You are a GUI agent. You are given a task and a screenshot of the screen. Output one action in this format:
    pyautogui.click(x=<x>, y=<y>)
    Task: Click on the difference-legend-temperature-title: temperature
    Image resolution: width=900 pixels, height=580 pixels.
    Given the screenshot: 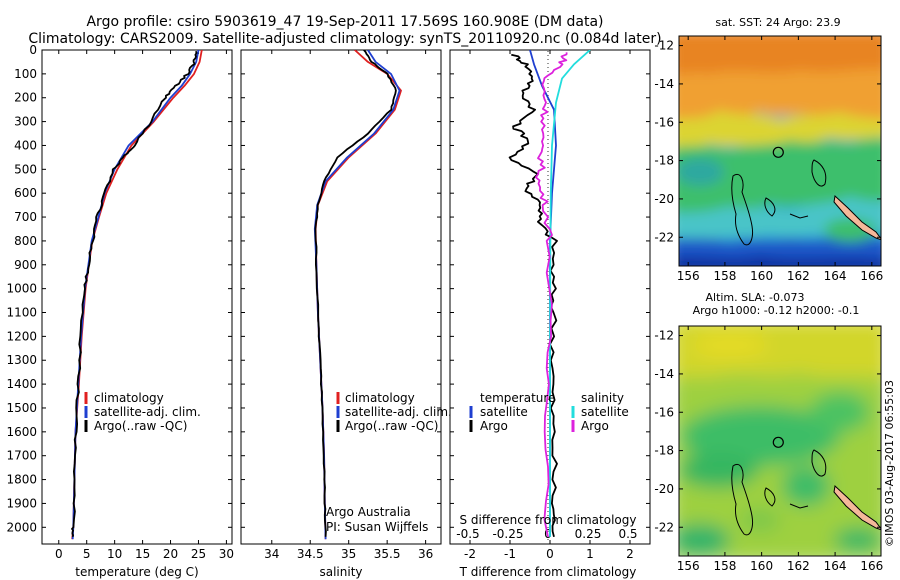 What is the action you would take?
    pyautogui.click(x=517, y=398)
    